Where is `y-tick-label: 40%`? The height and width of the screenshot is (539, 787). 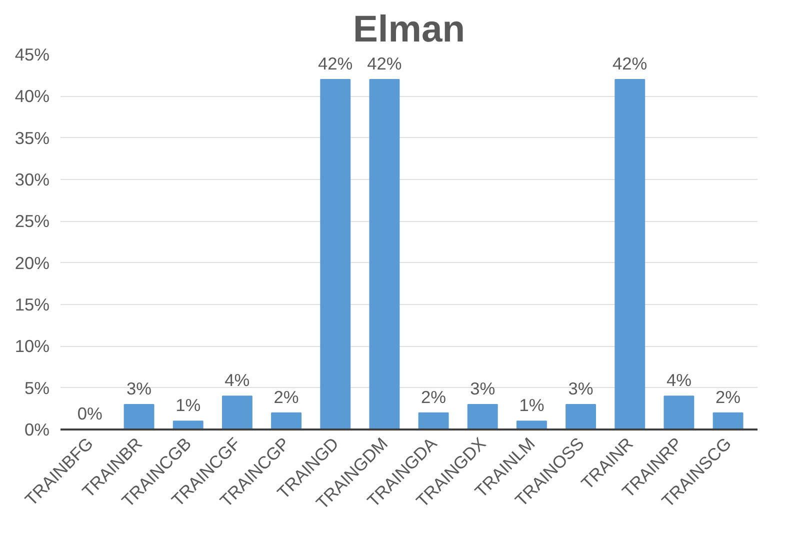 y-tick-label: 40% is located at coordinates (32, 96).